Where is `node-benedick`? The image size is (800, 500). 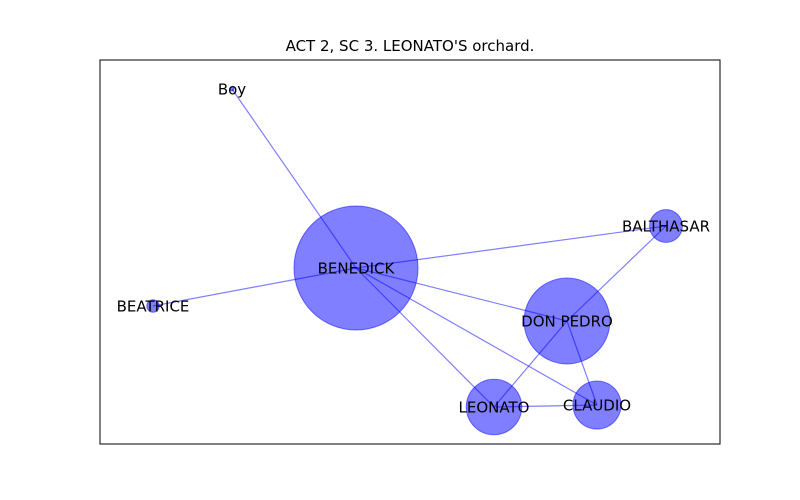
node-benedick is located at coordinates (356, 268).